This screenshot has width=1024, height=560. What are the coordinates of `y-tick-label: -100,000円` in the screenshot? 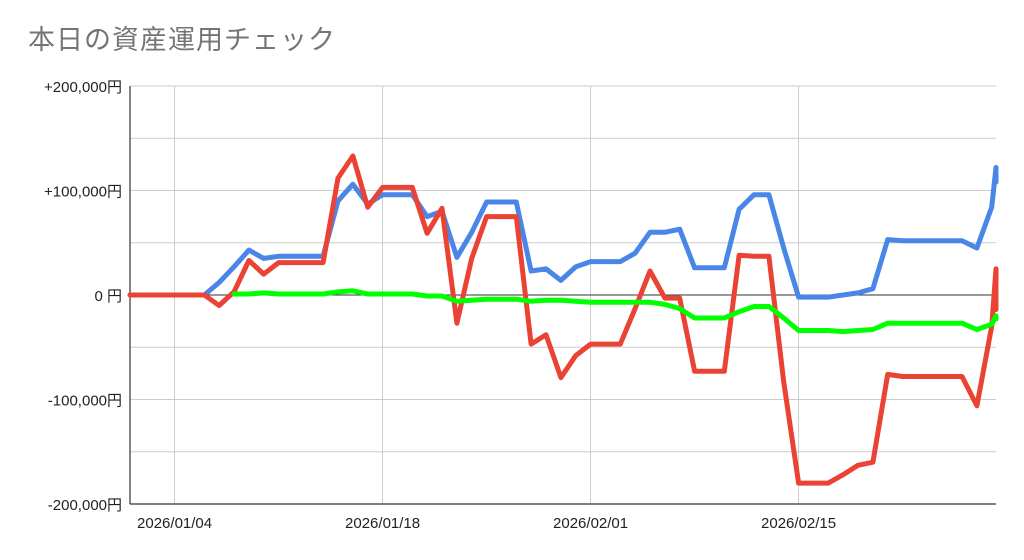 It's located at (85, 401).